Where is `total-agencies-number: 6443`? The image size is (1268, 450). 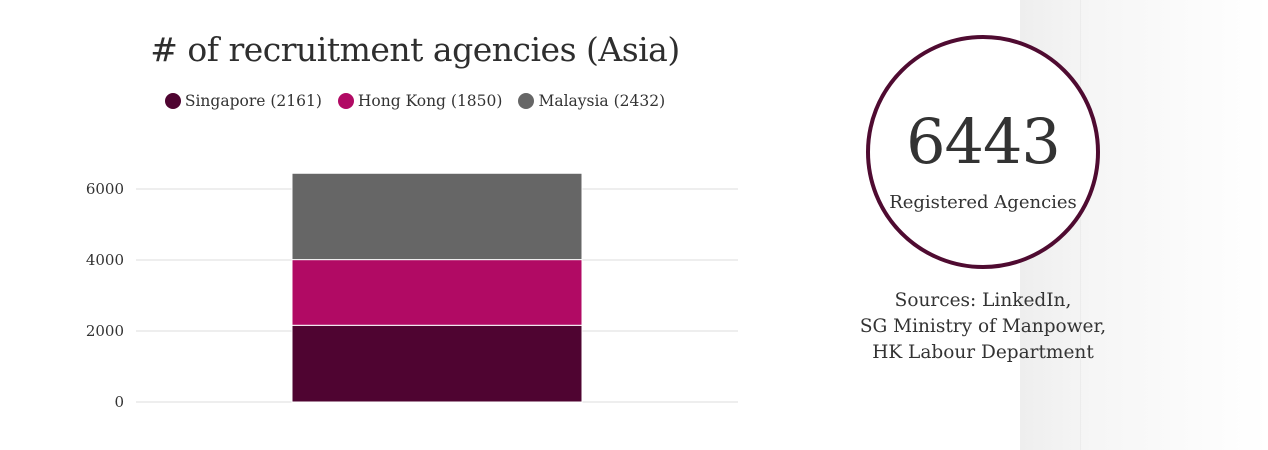 total-agencies-number: 6443 is located at coordinates (983, 141).